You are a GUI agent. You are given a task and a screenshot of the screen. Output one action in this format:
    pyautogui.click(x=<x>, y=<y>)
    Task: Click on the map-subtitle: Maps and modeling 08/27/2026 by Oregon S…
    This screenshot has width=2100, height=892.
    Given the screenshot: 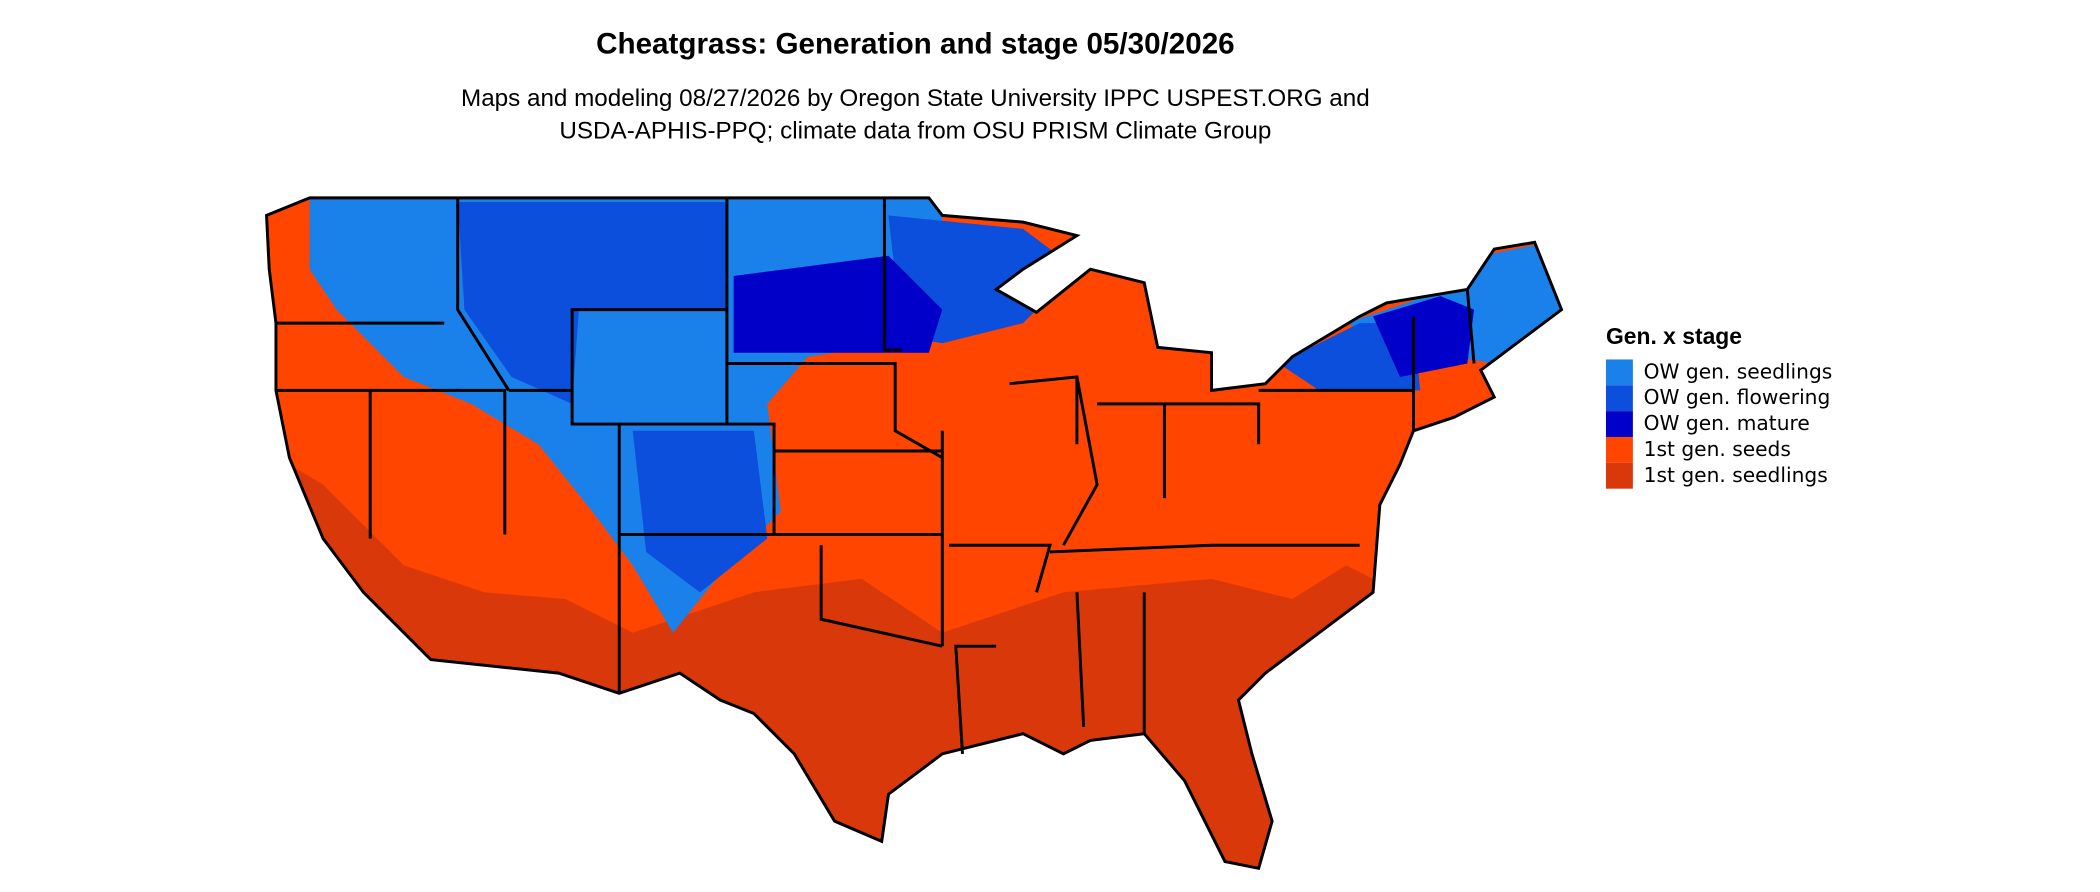 What is the action you would take?
    pyautogui.click(x=915, y=98)
    